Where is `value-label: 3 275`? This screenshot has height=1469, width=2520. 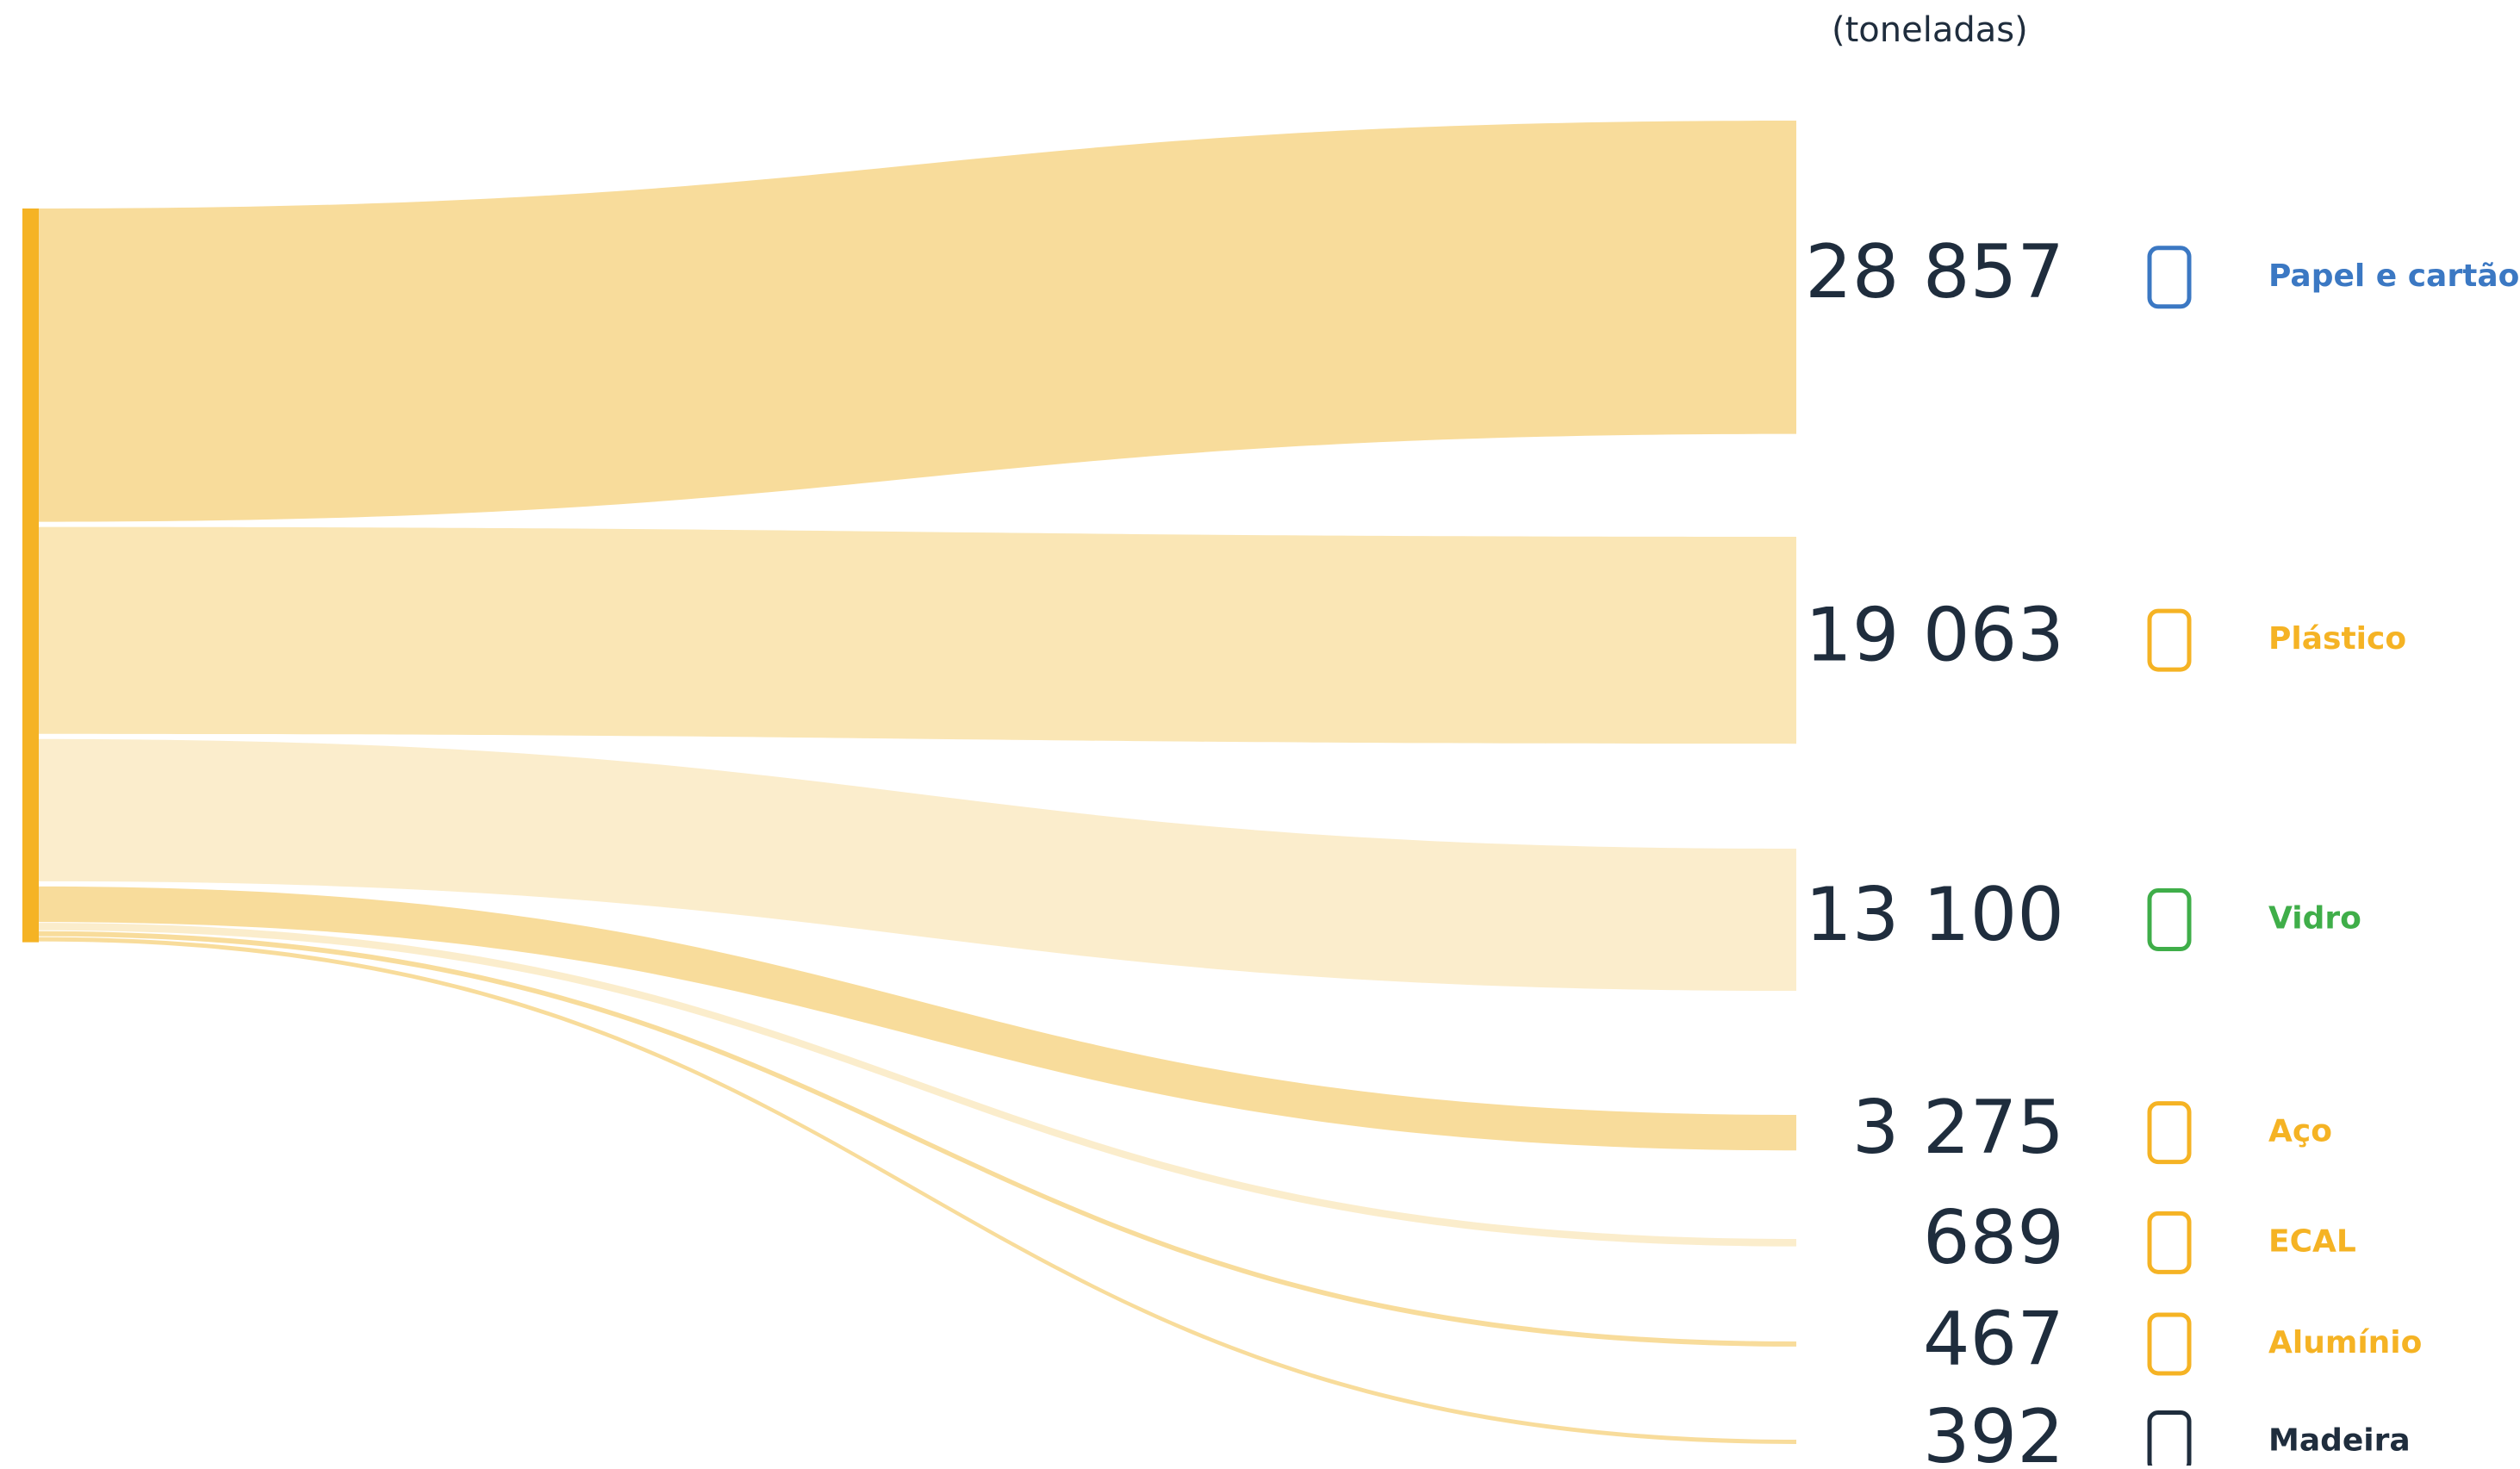 value-label: 3 275 is located at coordinates (1958, 1128).